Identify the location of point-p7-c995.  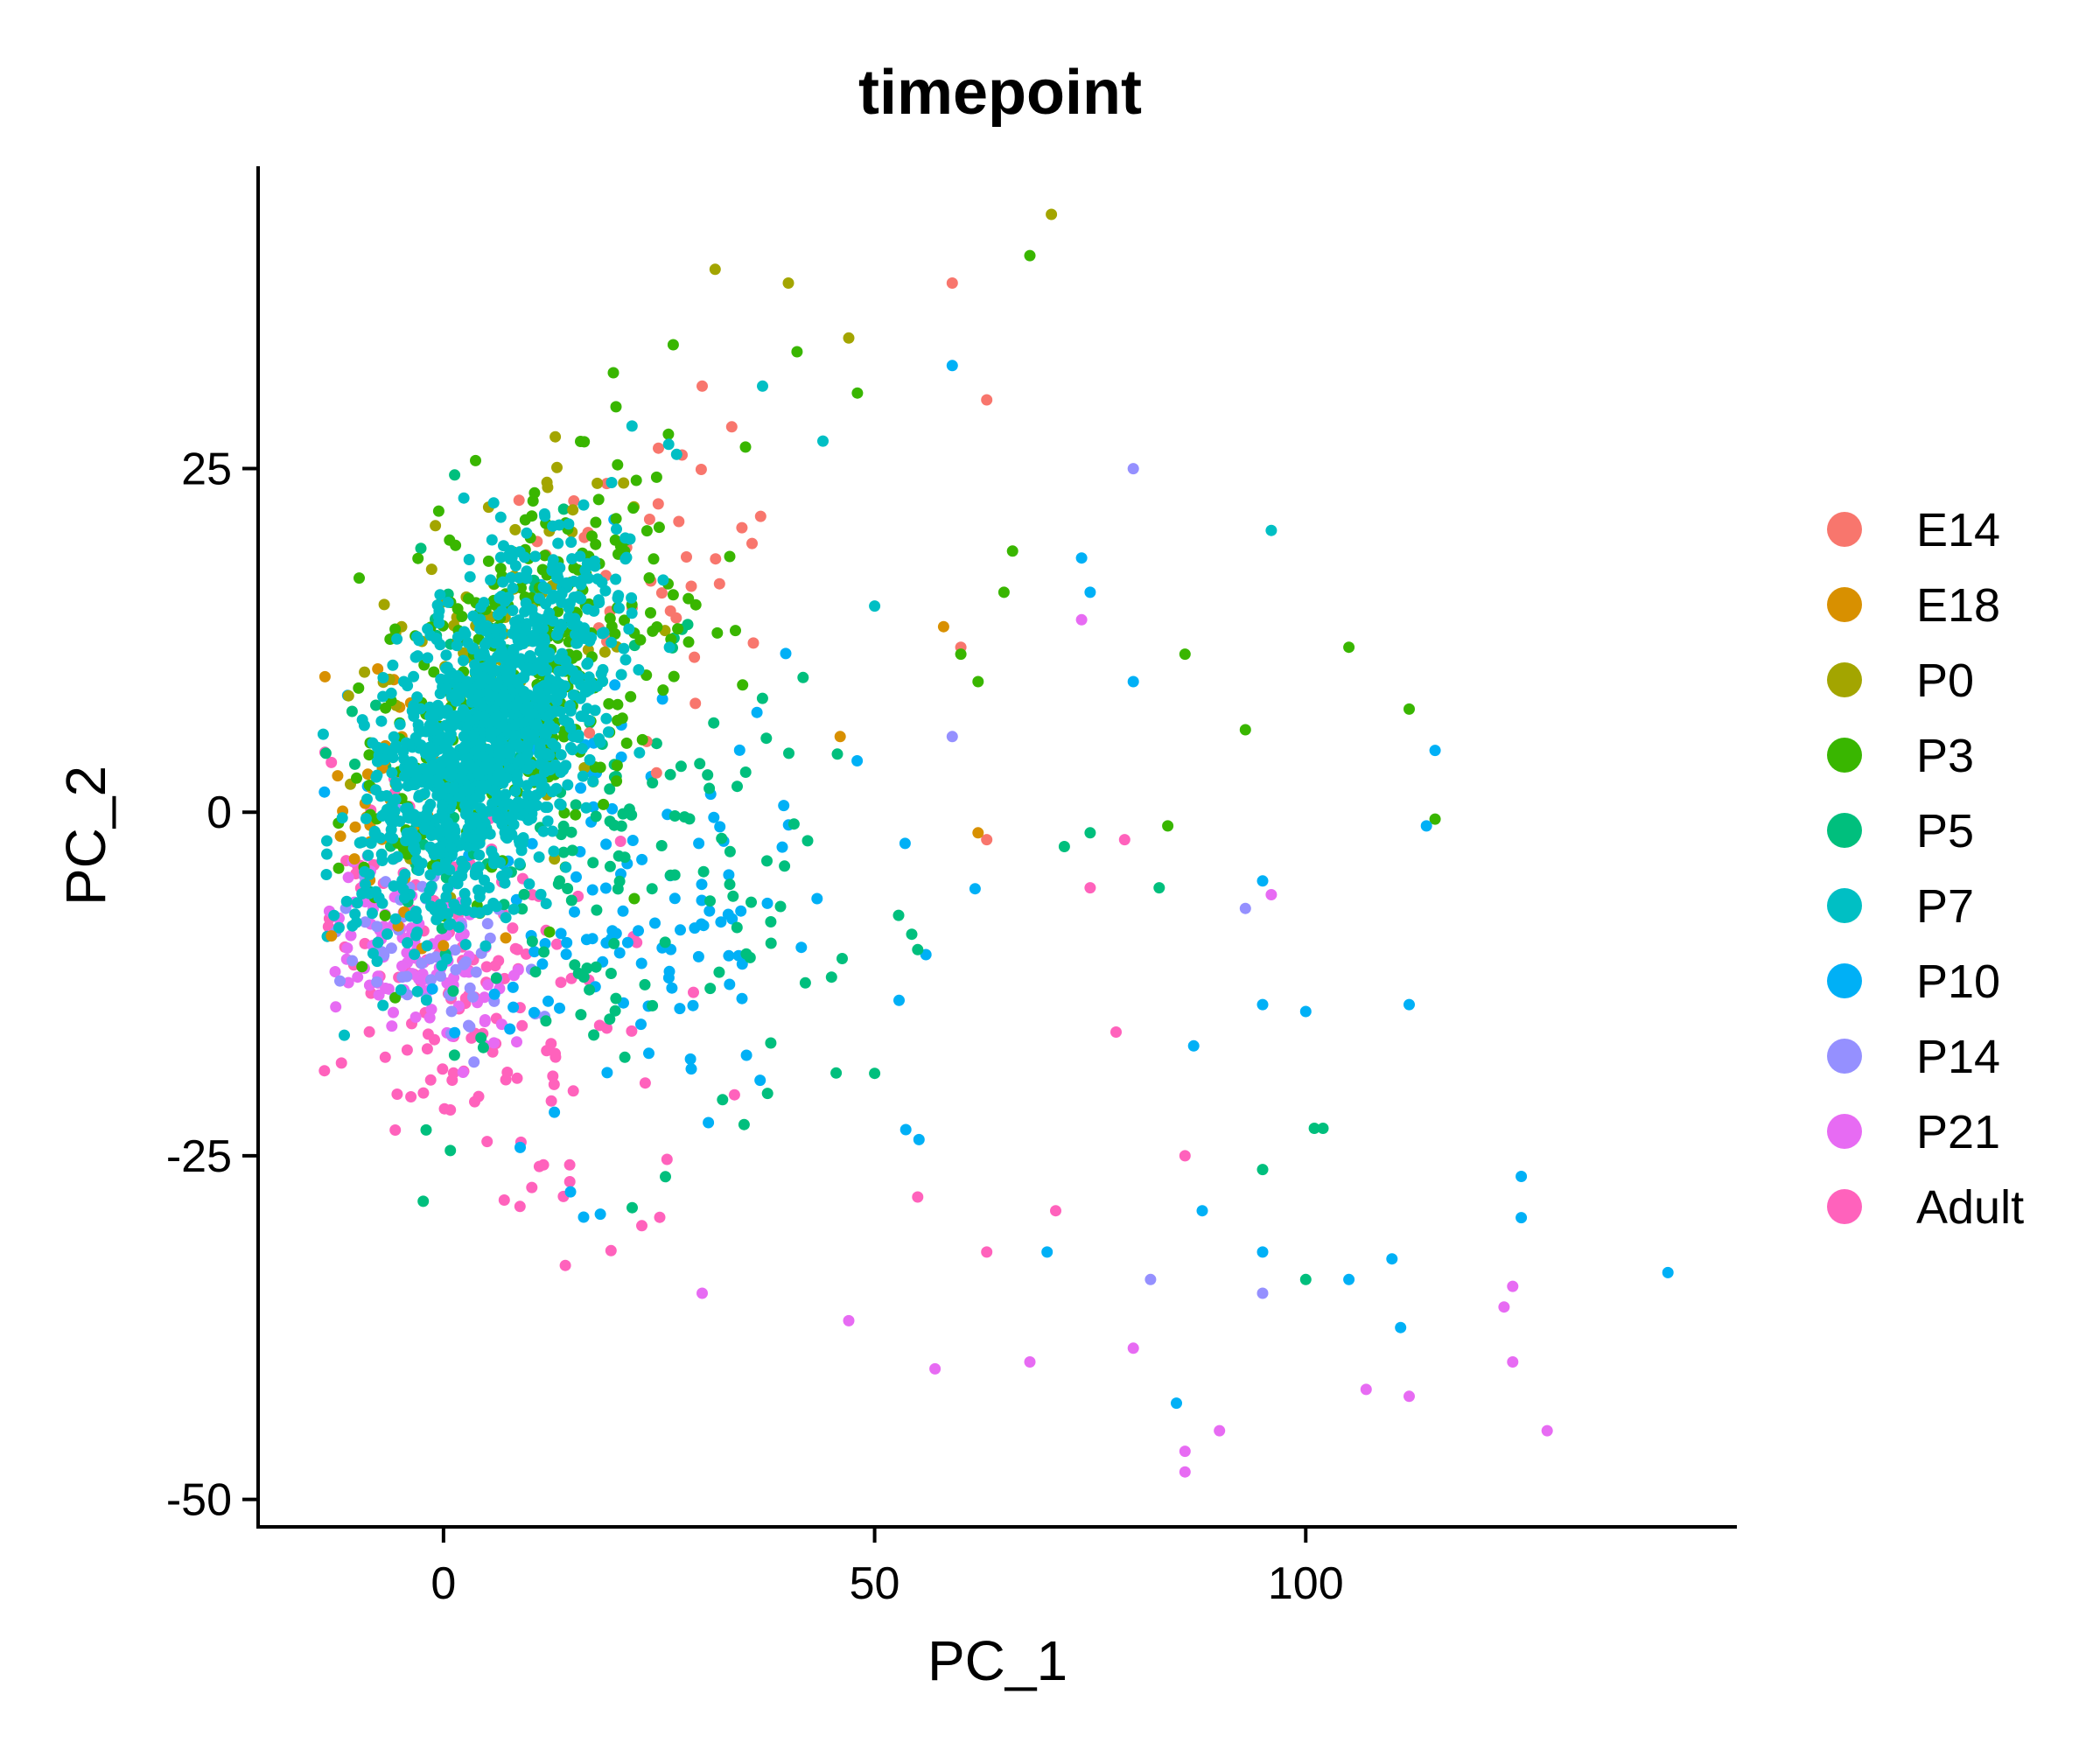
(365, 884).